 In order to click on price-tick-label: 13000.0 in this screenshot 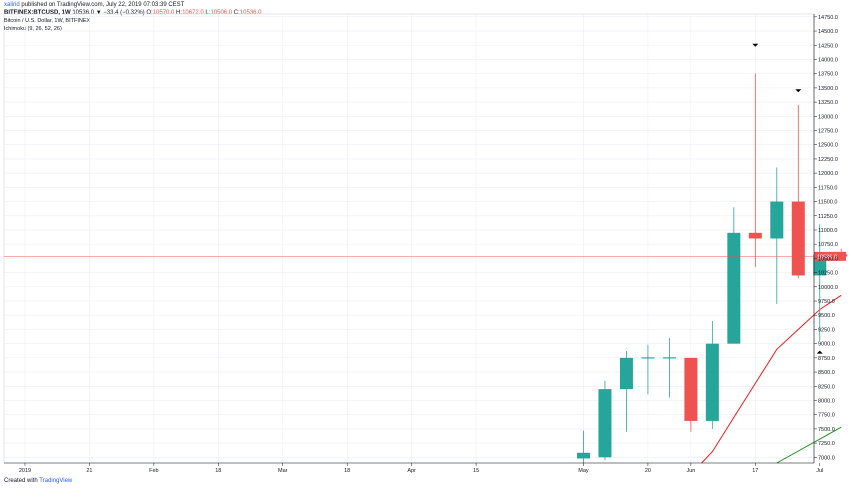, I will do `click(828, 117)`.